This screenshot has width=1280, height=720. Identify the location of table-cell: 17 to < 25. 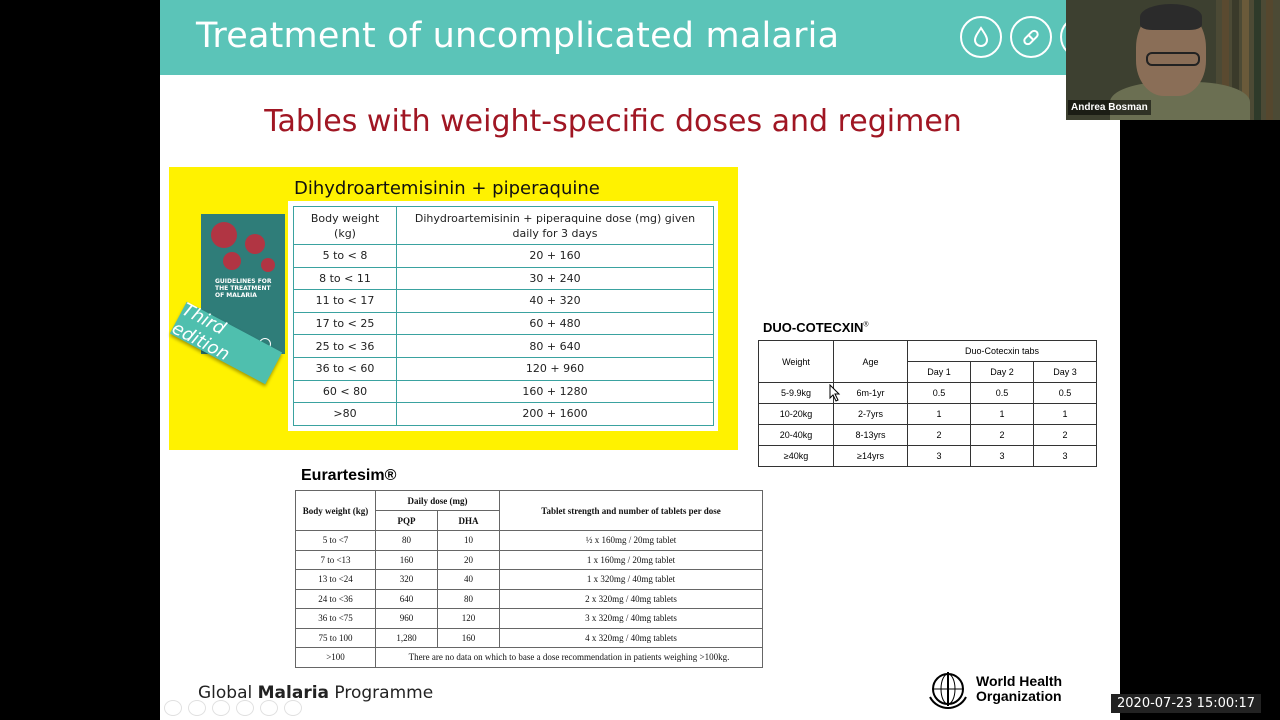
(345, 323).